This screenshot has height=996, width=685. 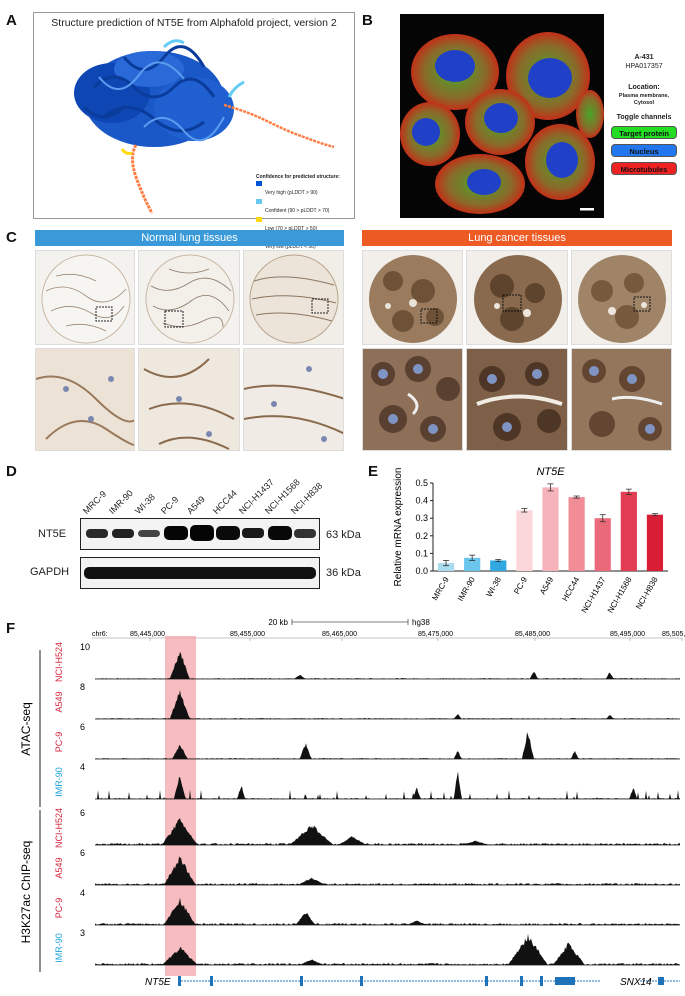 I want to click on nucleus-toggle: Nucleus, so click(x=644, y=150).